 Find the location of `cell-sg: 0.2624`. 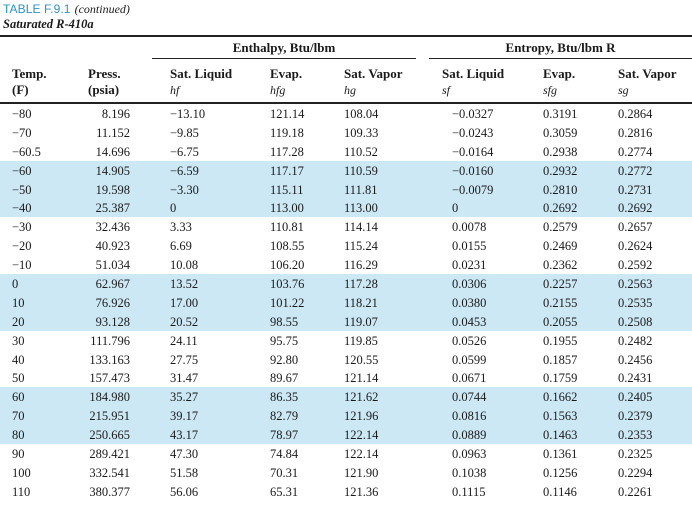

cell-sg: 0.2624 is located at coordinates (635, 246).